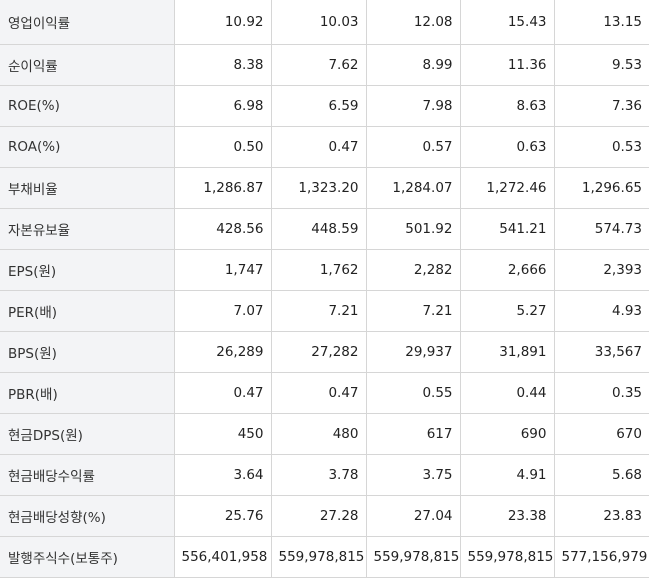  What do you see at coordinates (222, 106) in the screenshot?
I see `table-cell: 6.98` at bounding box center [222, 106].